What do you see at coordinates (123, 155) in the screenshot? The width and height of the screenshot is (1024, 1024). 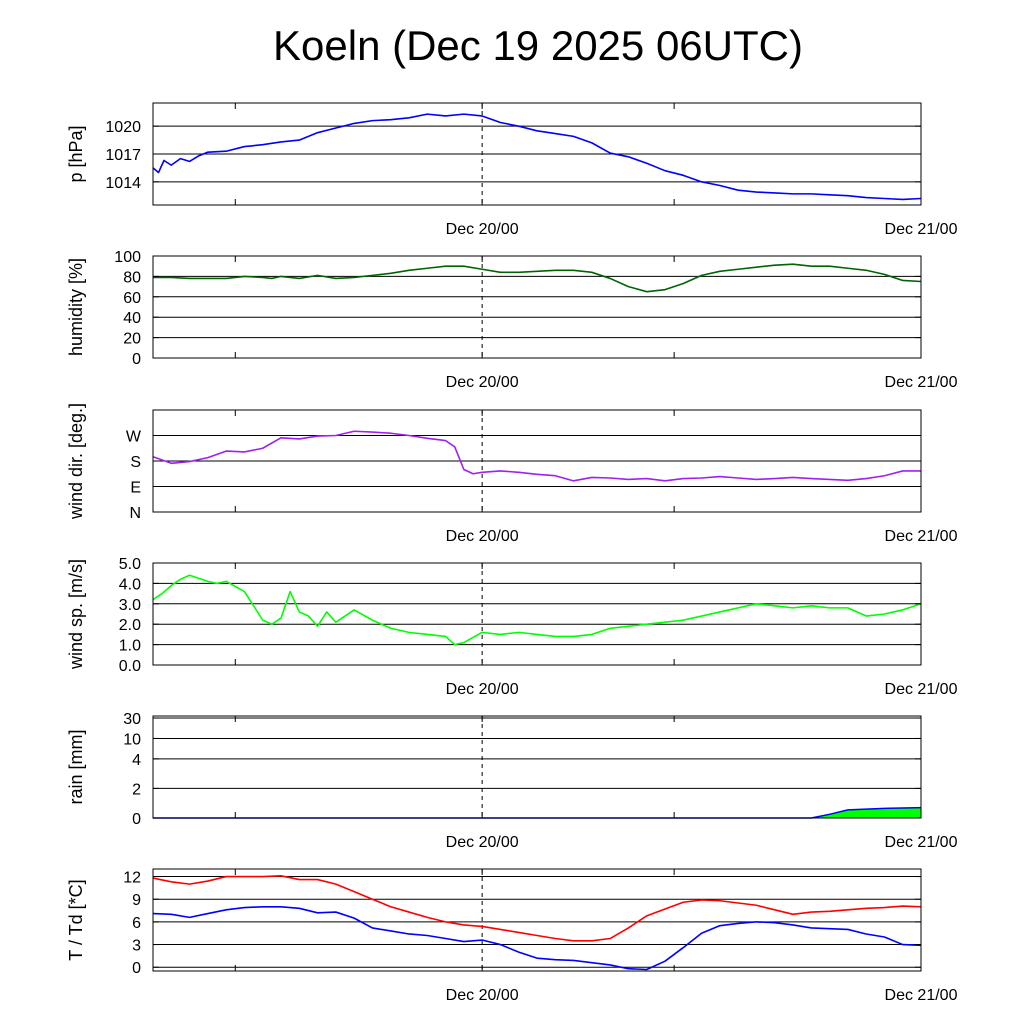 I see `y-tick-label: 1017` at bounding box center [123, 155].